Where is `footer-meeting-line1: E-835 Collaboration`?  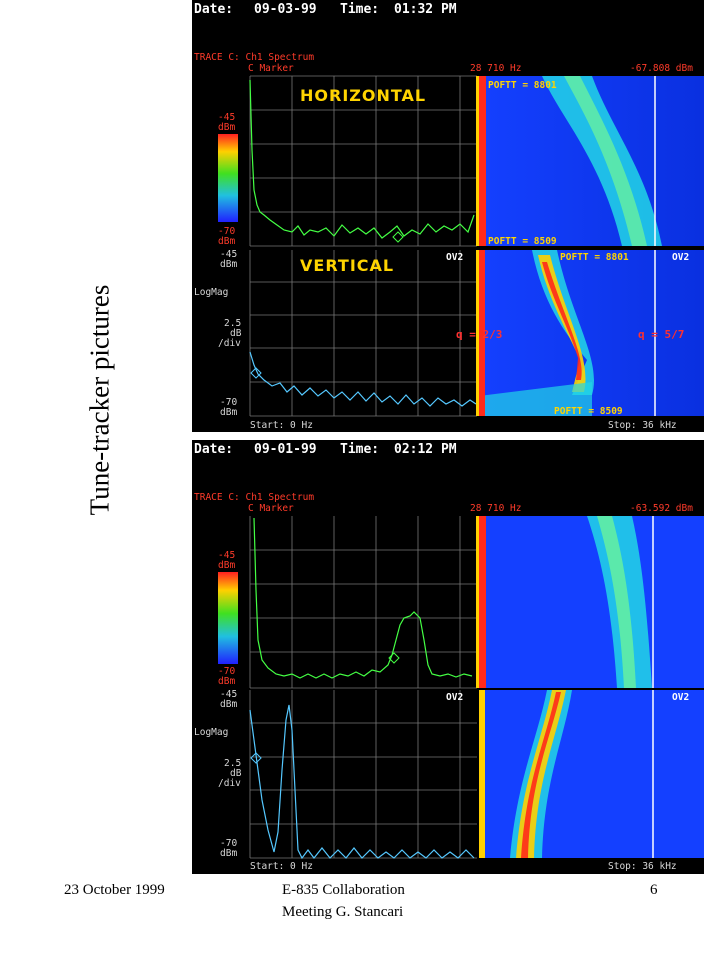
footer-meeting-line1: E-835 Collaboration is located at coordinates (343, 890).